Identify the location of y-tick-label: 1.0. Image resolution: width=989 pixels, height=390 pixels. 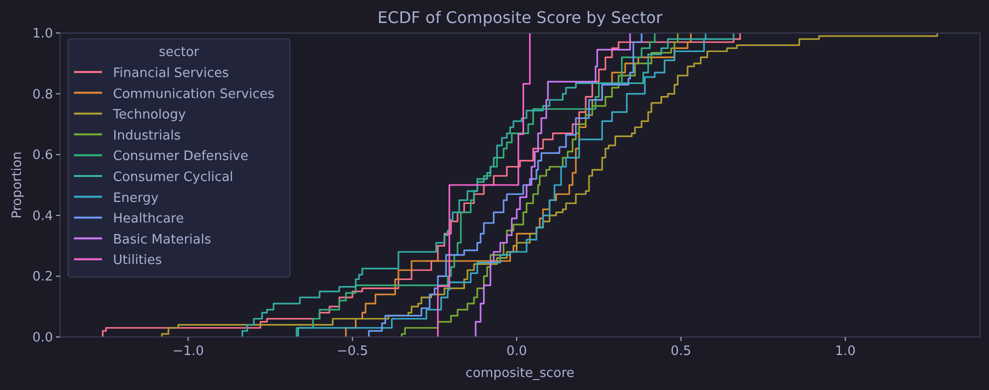
(42, 34).